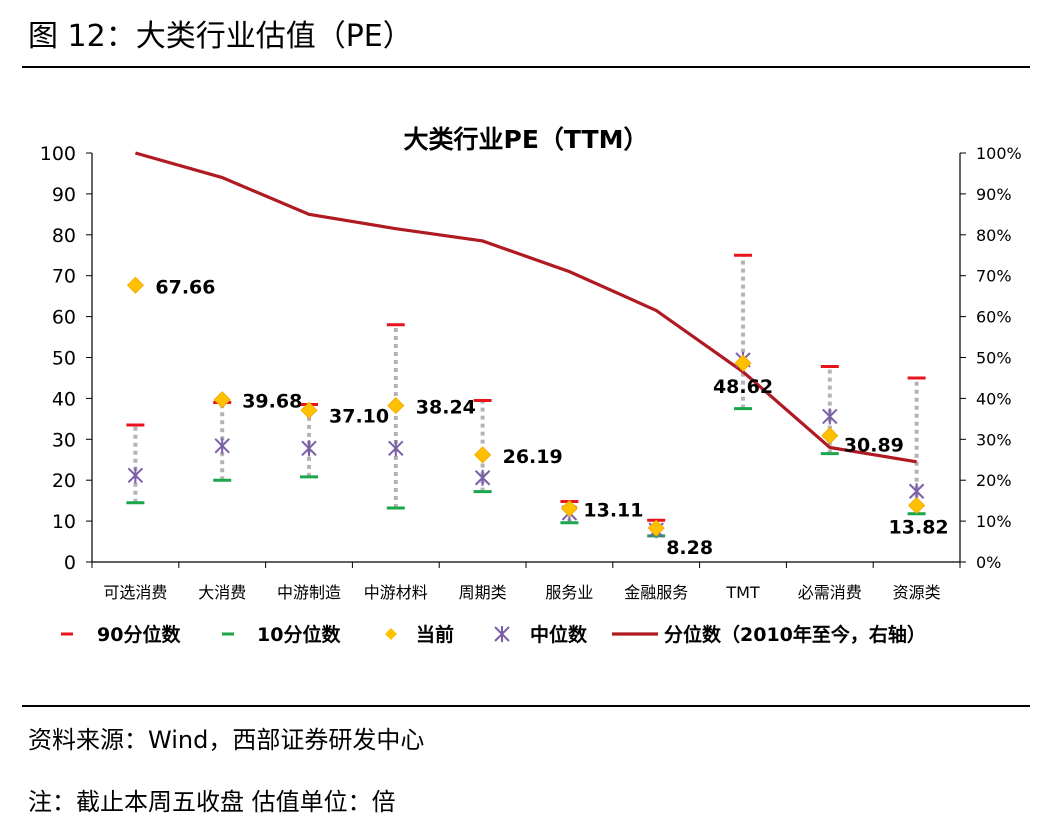 This screenshot has height=833, width=1047. What do you see at coordinates (272, 402) in the screenshot?
I see `data-label: 39.68` at bounding box center [272, 402].